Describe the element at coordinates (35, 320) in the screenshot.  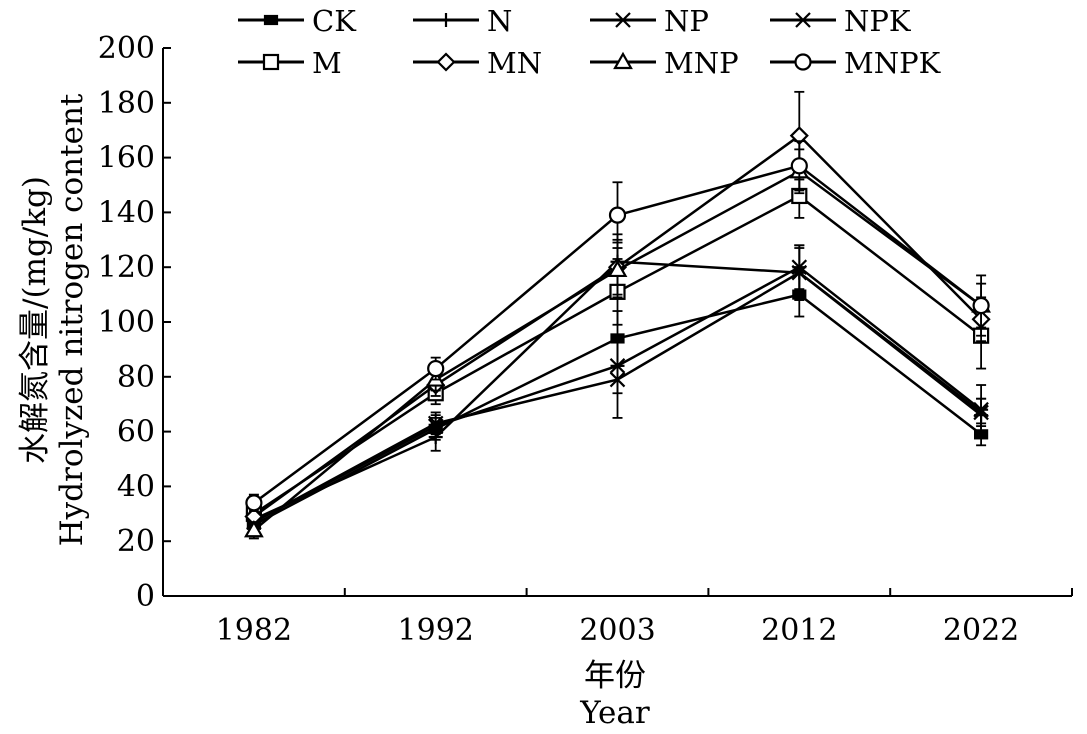
I see `y-axis-title-cn: 水解氮含量/(mg/kg)` at that location.